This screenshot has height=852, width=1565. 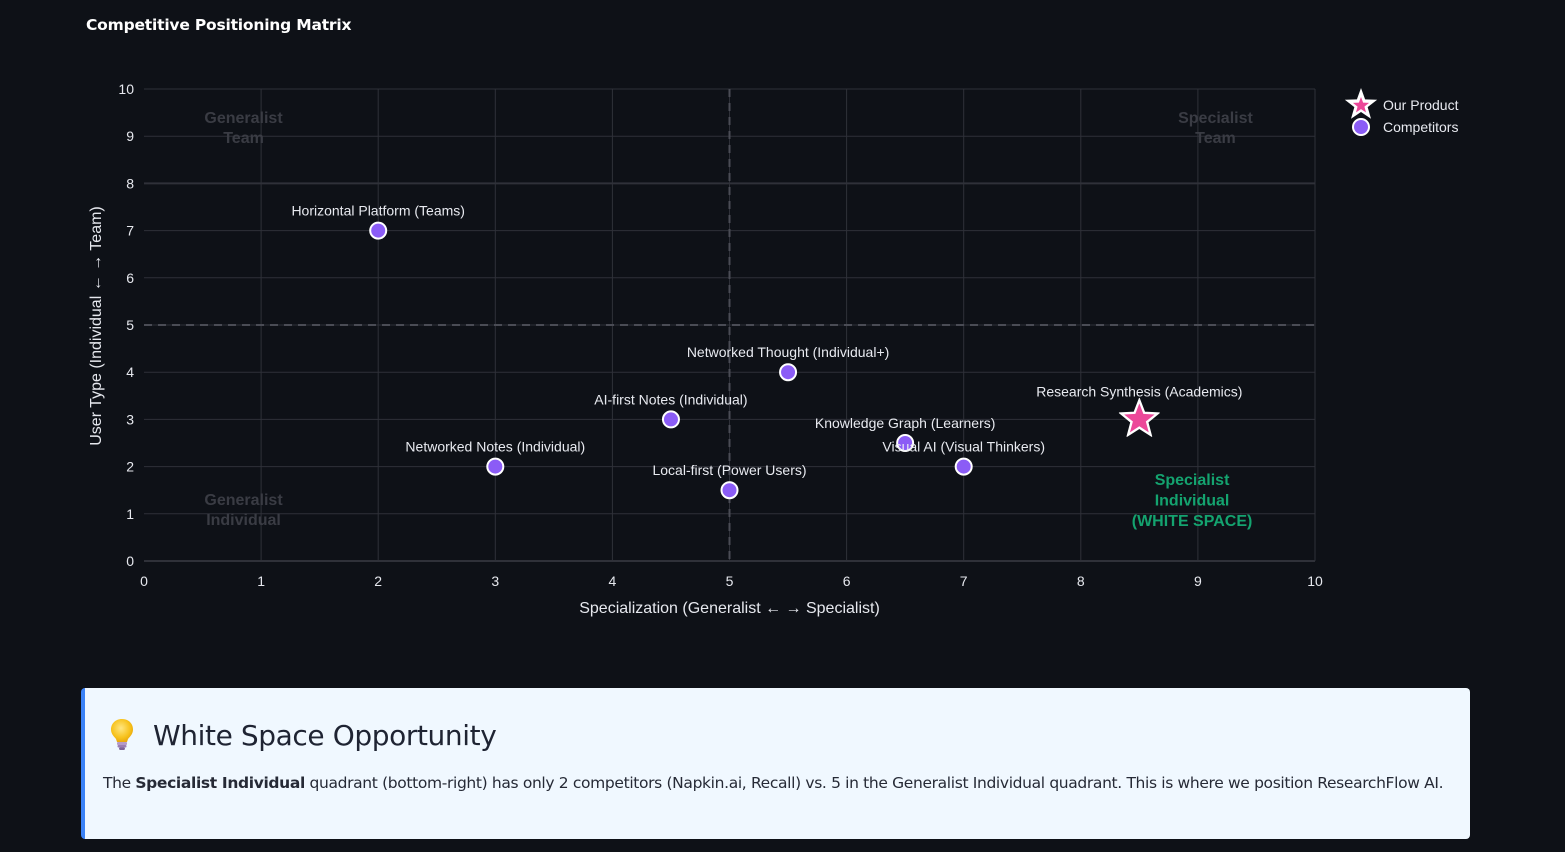 What do you see at coordinates (126, 89) in the screenshot?
I see `y-tick-label: 10` at bounding box center [126, 89].